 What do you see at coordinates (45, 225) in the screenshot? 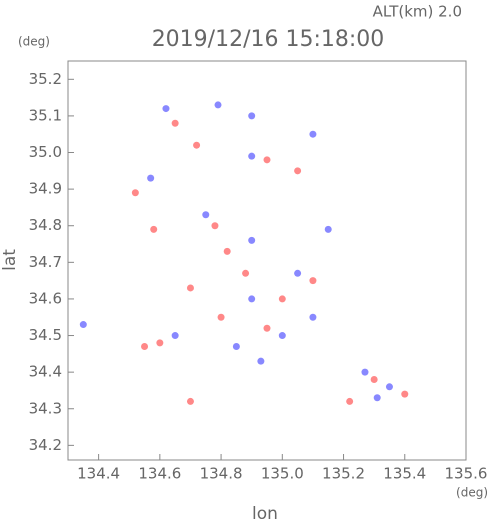
I see `y-tick-label: 34.8` at bounding box center [45, 225].